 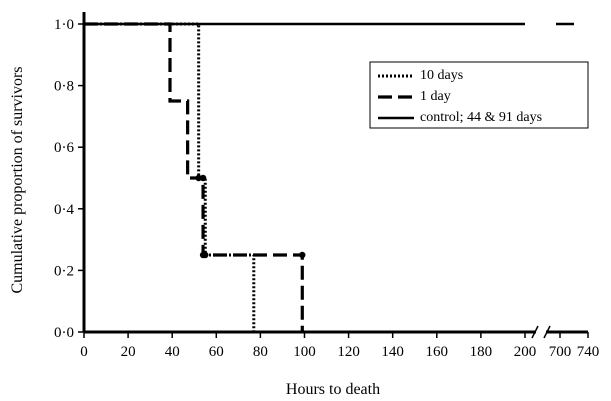 What do you see at coordinates (535, 332) in the screenshot?
I see `axis-break-mark-left` at bounding box center [535, 332].